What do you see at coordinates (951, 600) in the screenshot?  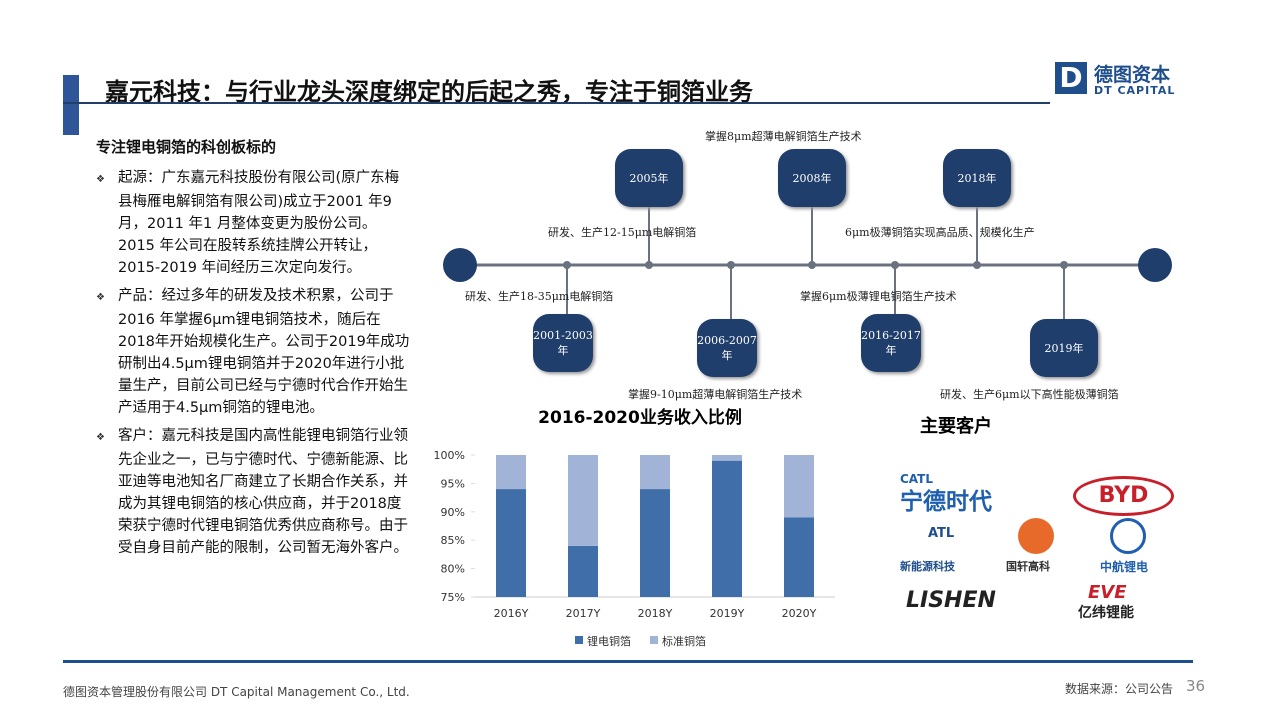 I see `logo-text: LISHEN` at bounding box center [951, 600].